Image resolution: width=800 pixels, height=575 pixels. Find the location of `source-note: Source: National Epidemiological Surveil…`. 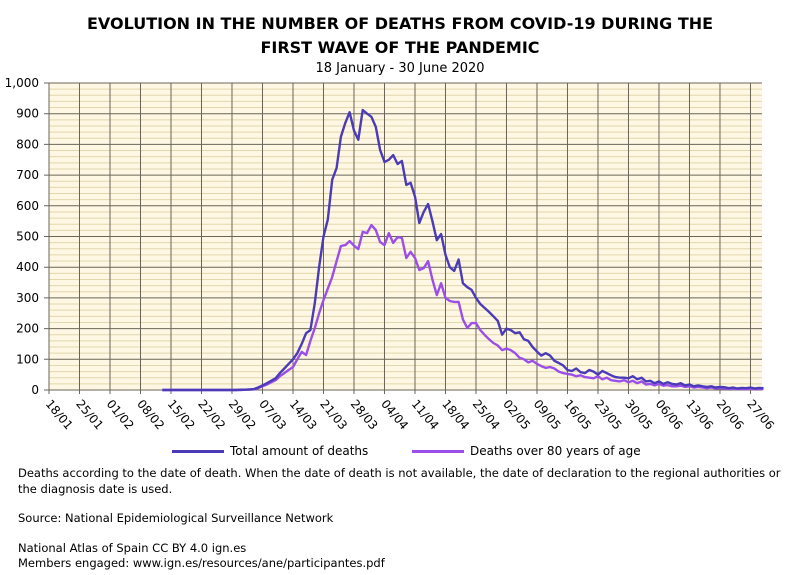

source-note: Source: National Epidemiological Surveil… is located at coordinates (176, 518).